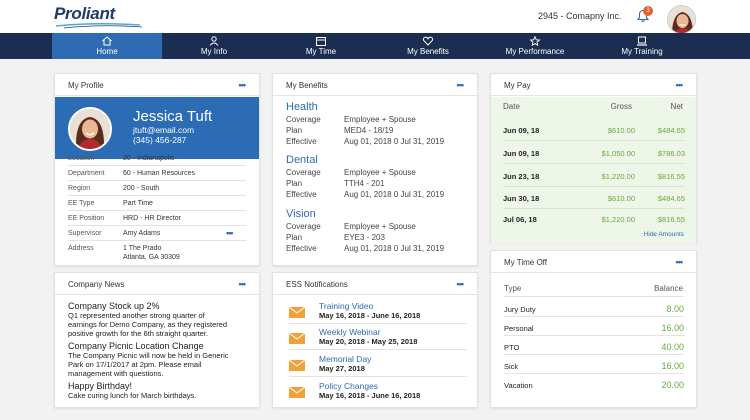  Describe the element at coordinates (301, 214) in the screenshot. I see `benefit-vision-heading: Vision` at that location.